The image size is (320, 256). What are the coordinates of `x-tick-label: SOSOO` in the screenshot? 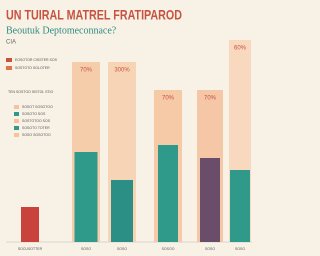 It's located at (168, 249).